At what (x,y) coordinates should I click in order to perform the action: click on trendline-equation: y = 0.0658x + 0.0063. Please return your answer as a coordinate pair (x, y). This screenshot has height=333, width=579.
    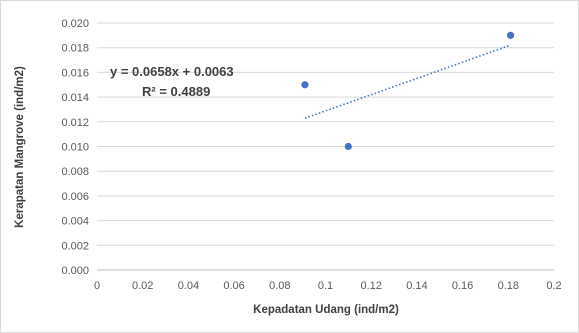
    Looking at the image, I should click on (172, 71).